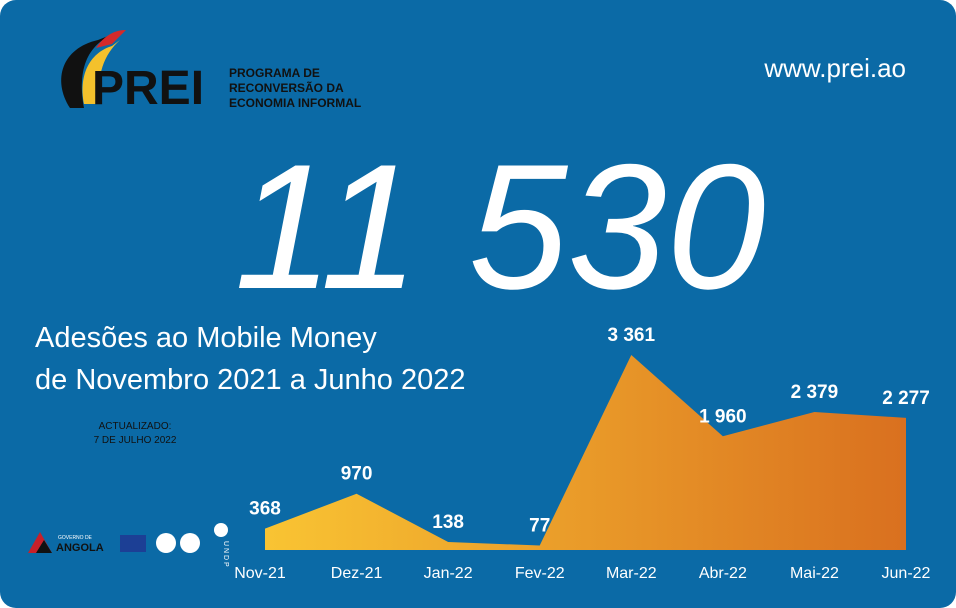 The height and width of the screenshot is (608, 956). Describe the element at coordinates (357, 474) in the screenshot. I see `data-label: 970` at that location.